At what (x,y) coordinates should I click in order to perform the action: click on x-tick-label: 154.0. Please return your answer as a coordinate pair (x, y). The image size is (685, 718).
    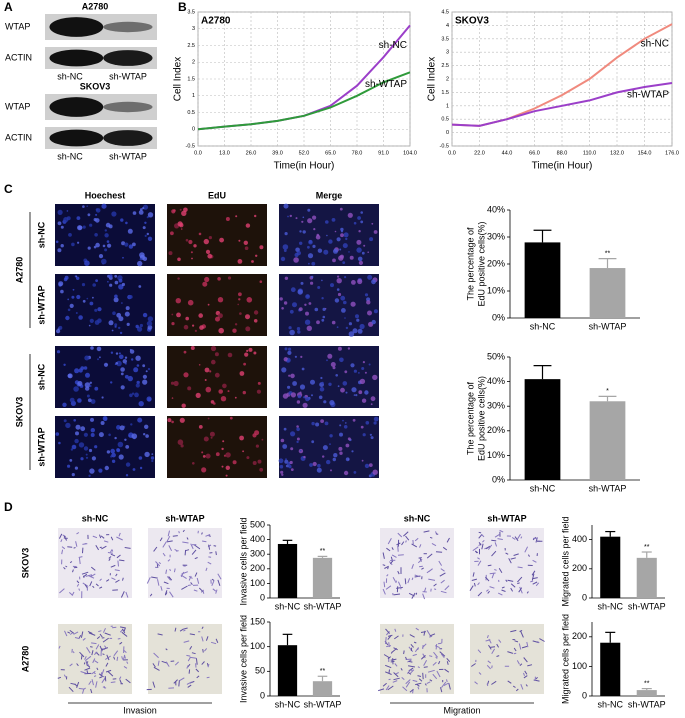
    Looking at the image, I should click on (645, 153).